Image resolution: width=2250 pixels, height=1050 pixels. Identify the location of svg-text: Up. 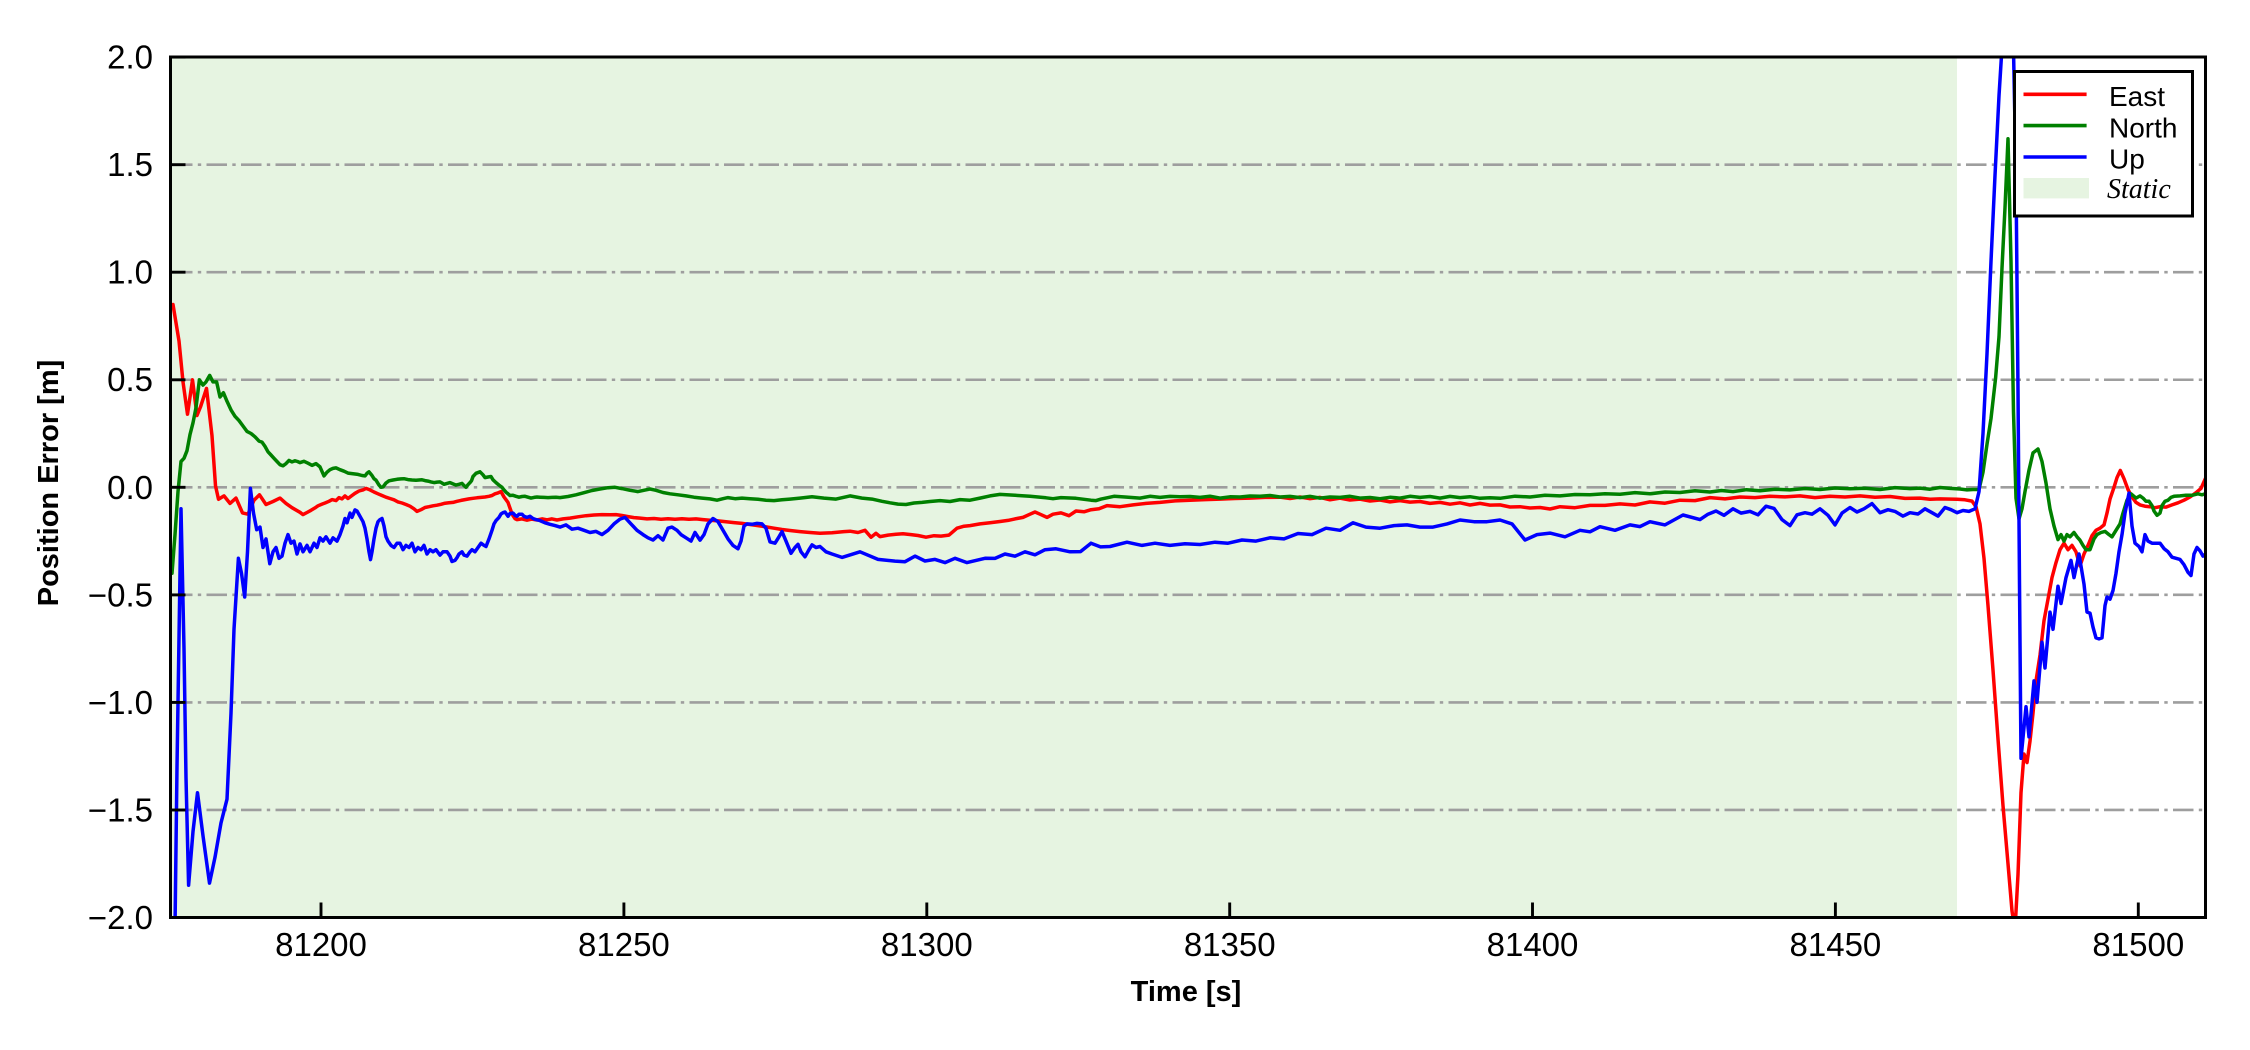
(2127, 159).